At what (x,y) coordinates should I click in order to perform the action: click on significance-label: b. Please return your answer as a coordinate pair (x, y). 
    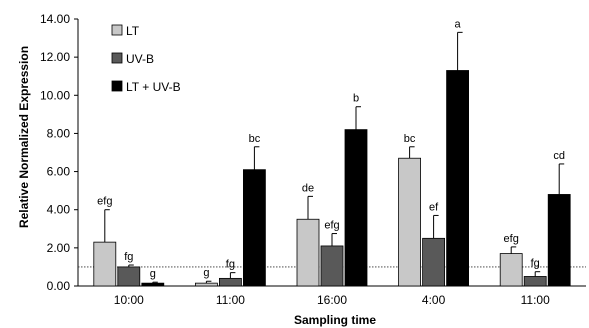
    Looking at the image, I should click on (356, 99).